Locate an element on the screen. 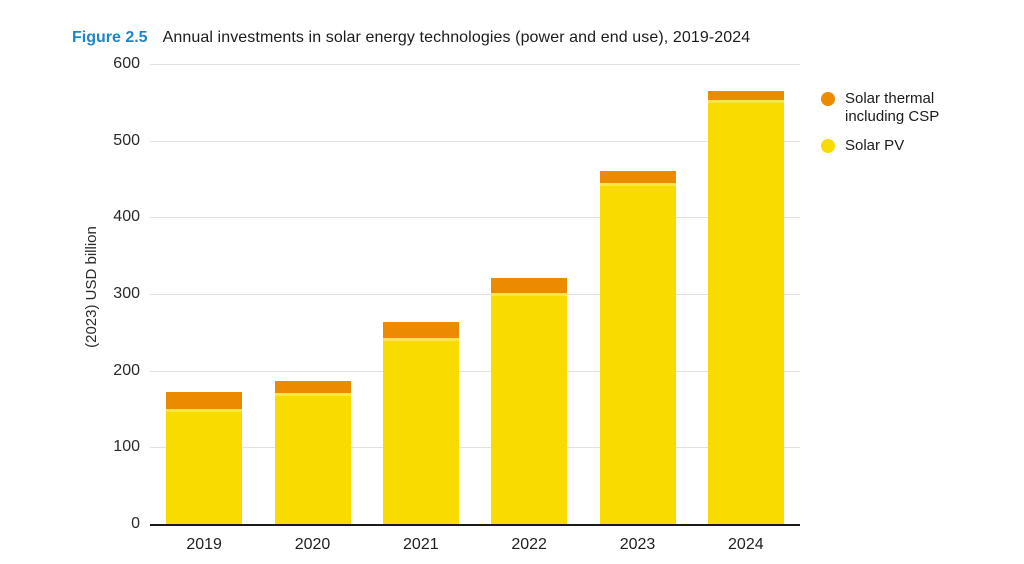  legend-label: Solar PV is located at coordinates (875, 145).